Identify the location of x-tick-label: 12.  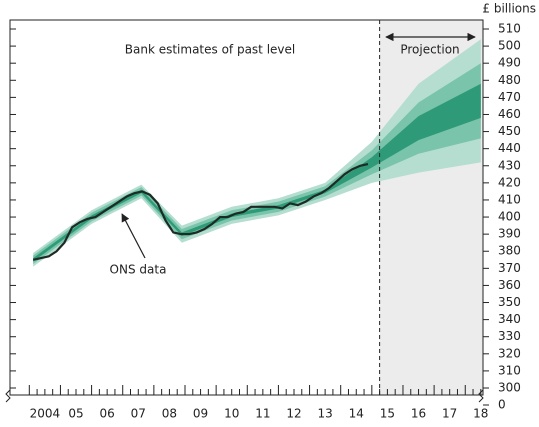
(293, 414).